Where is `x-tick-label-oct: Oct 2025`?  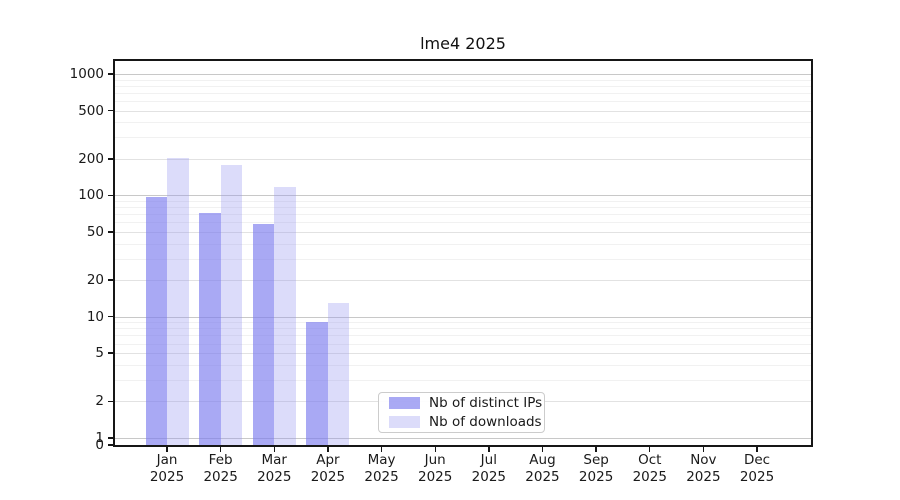
x-tick-label-oct: Oct 2025 is located at coordinates (649, 468).